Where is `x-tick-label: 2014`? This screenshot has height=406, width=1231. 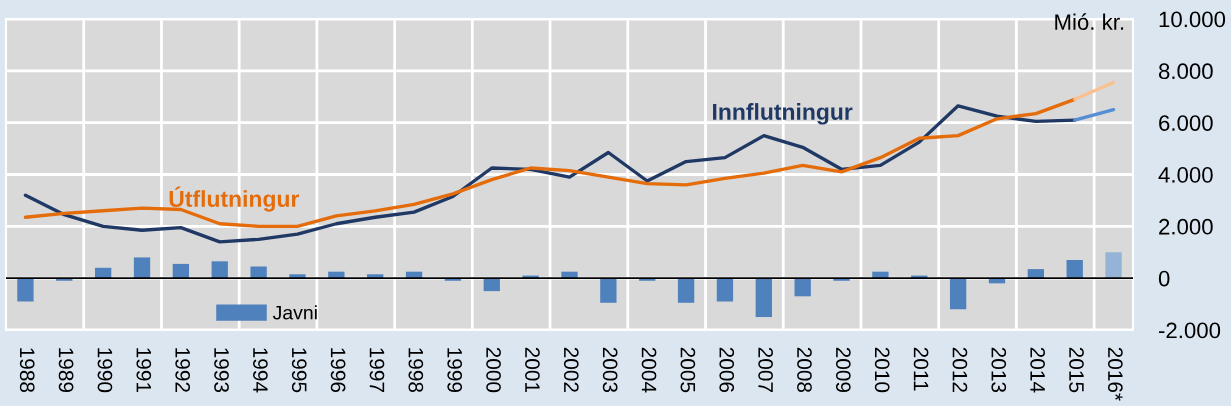
x-tick-label: 2014 is located at coordinates (1038, 370).